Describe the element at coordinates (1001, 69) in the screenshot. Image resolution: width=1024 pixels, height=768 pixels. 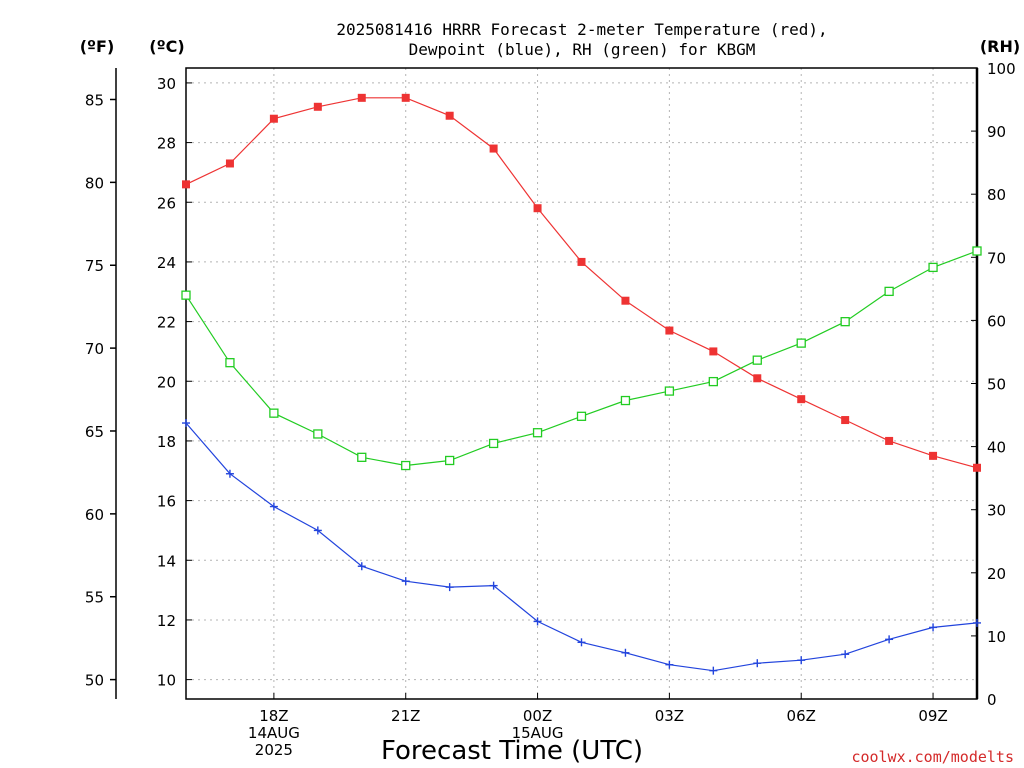
I see `rh-tick-label-10: 100` at that location.